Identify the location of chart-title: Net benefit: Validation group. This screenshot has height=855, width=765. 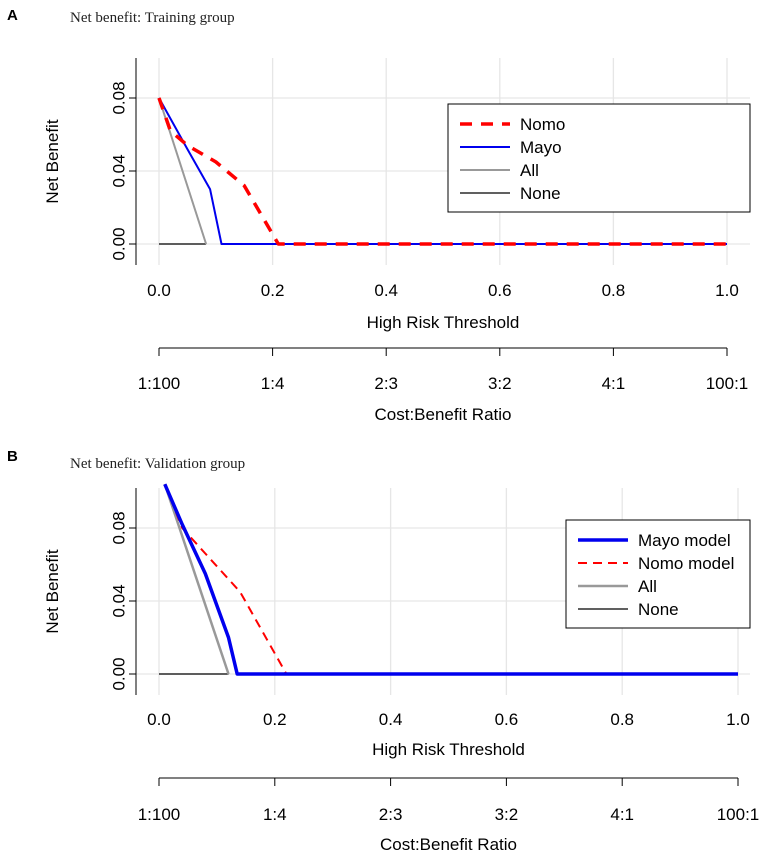
(157, 464).